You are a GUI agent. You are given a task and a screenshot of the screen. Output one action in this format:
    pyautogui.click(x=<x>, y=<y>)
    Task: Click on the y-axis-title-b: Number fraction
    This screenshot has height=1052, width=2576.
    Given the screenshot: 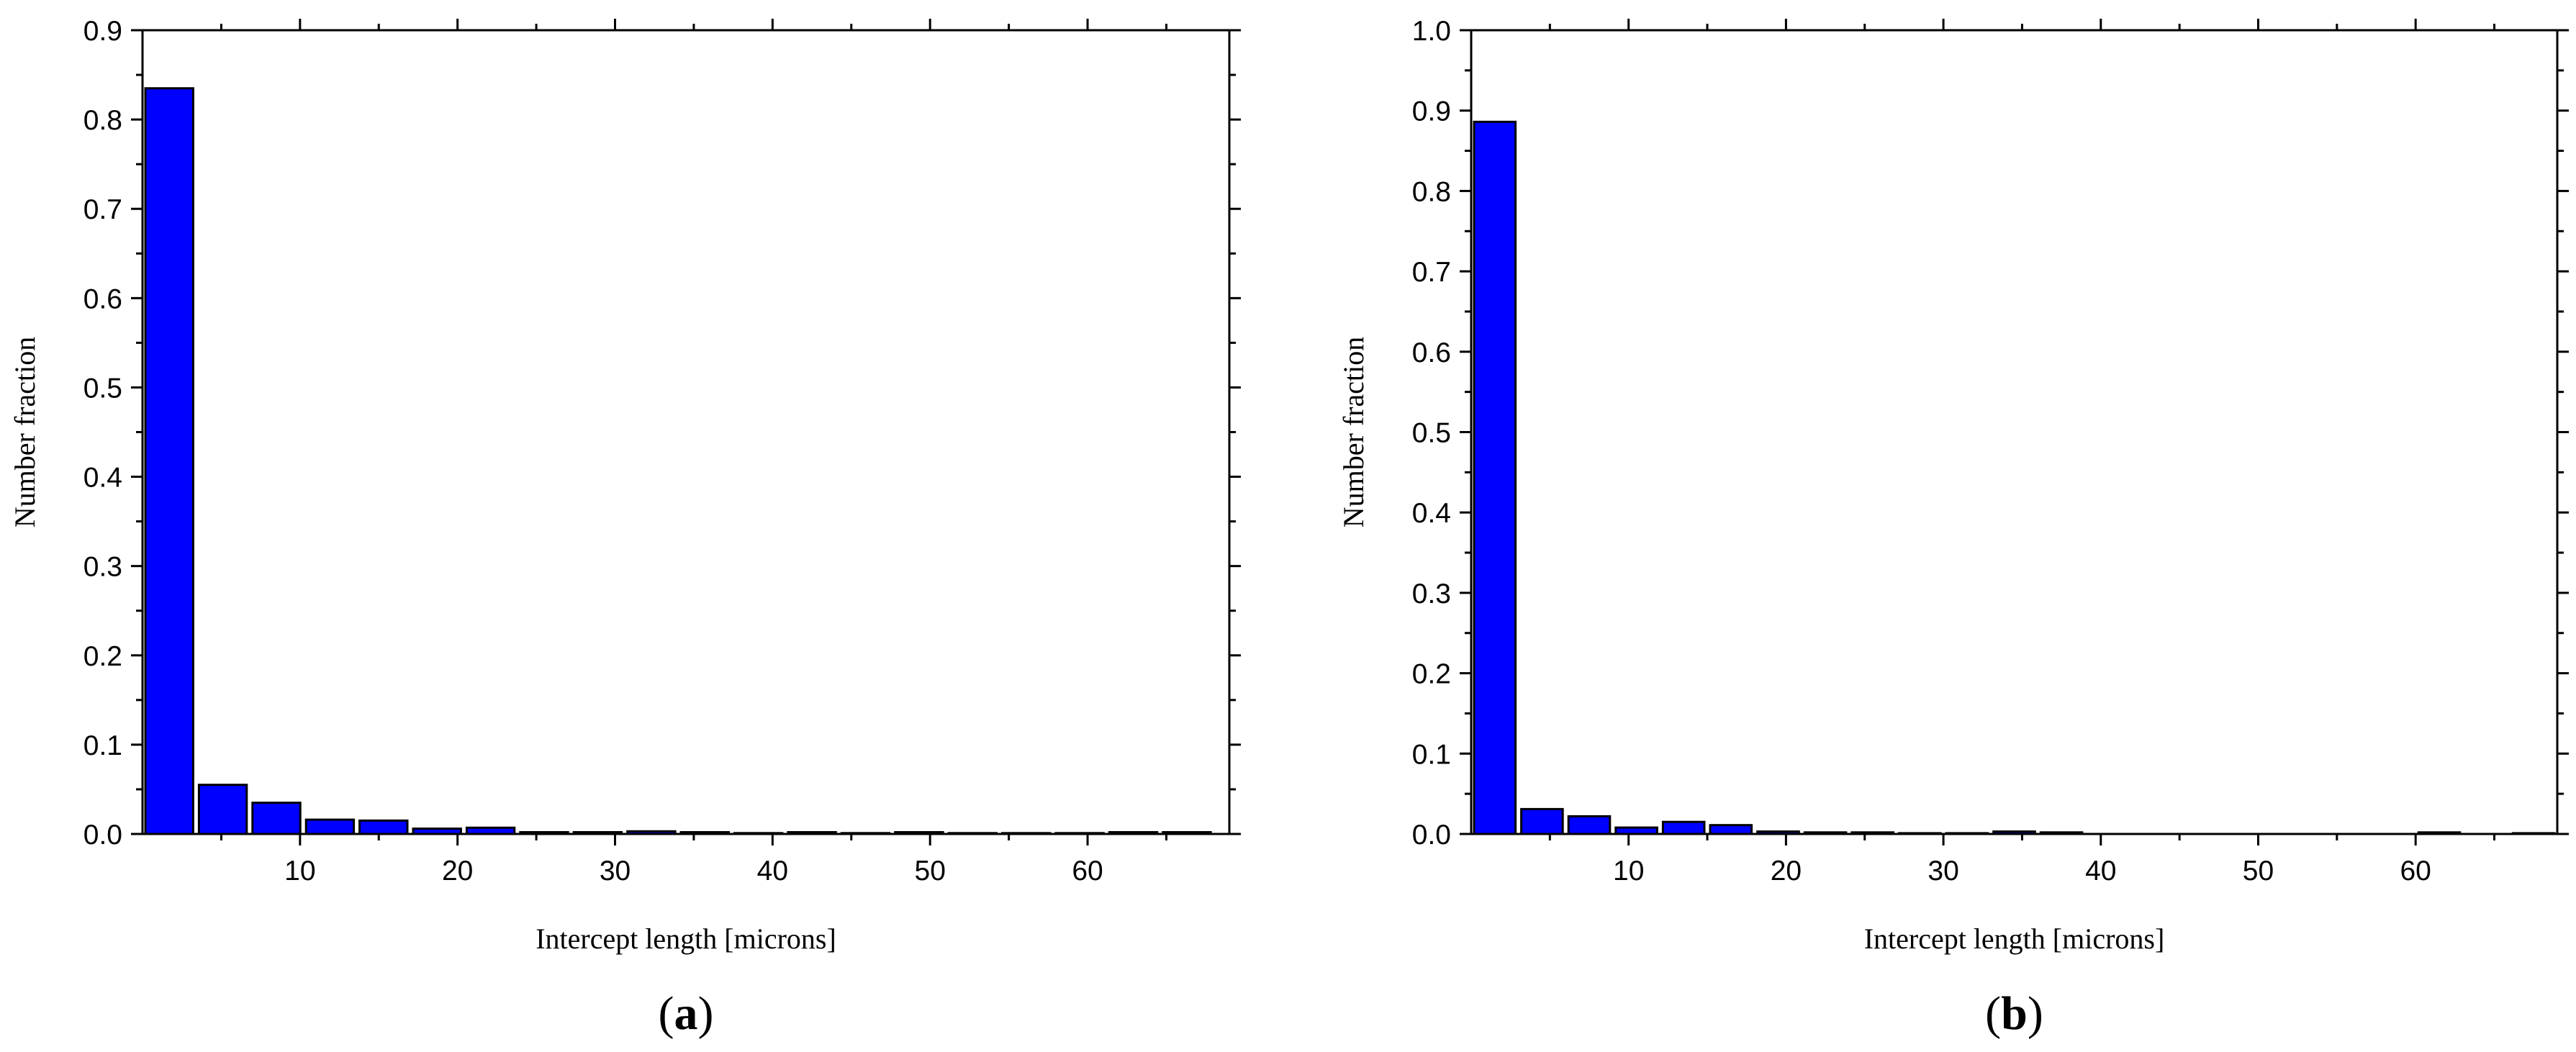 What is the action you would take?
    pyautogui.click(x=1353, y=432)
    